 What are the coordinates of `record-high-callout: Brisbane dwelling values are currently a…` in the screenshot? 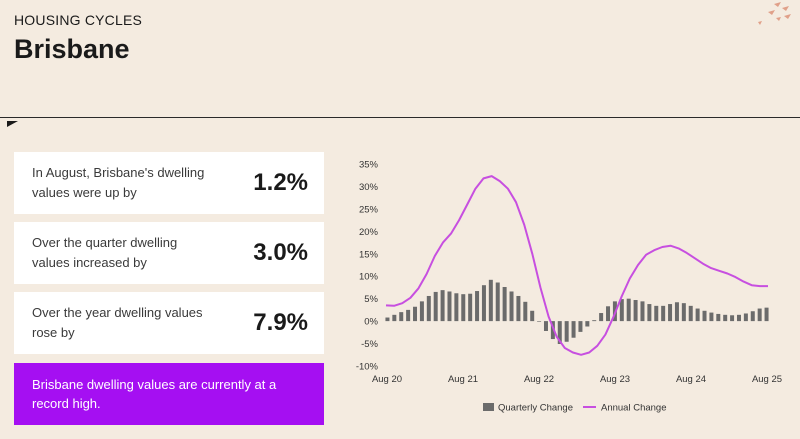 It's located at (169, 394).